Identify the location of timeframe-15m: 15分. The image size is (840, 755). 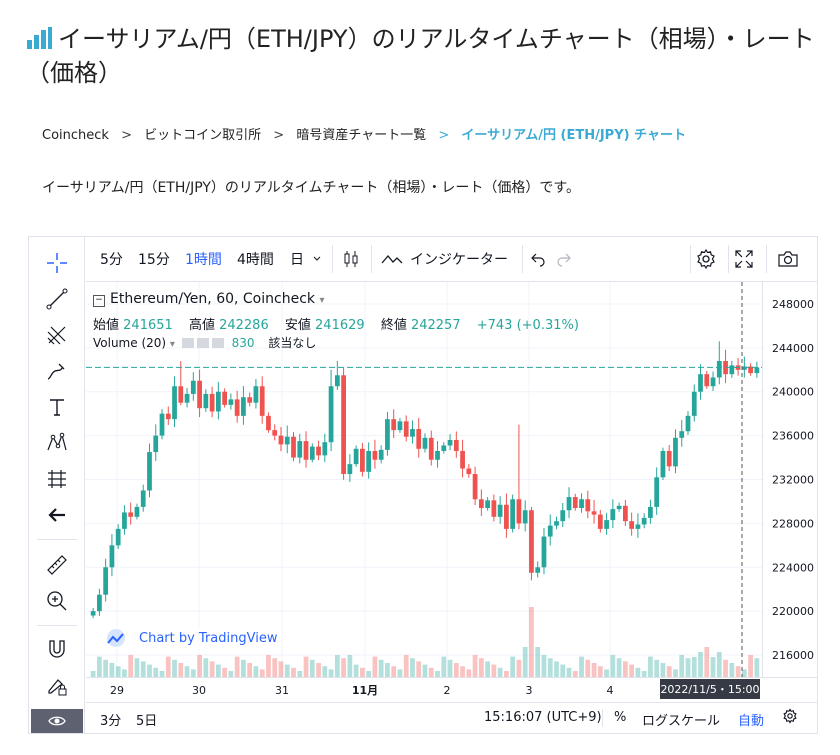
(154, 260).